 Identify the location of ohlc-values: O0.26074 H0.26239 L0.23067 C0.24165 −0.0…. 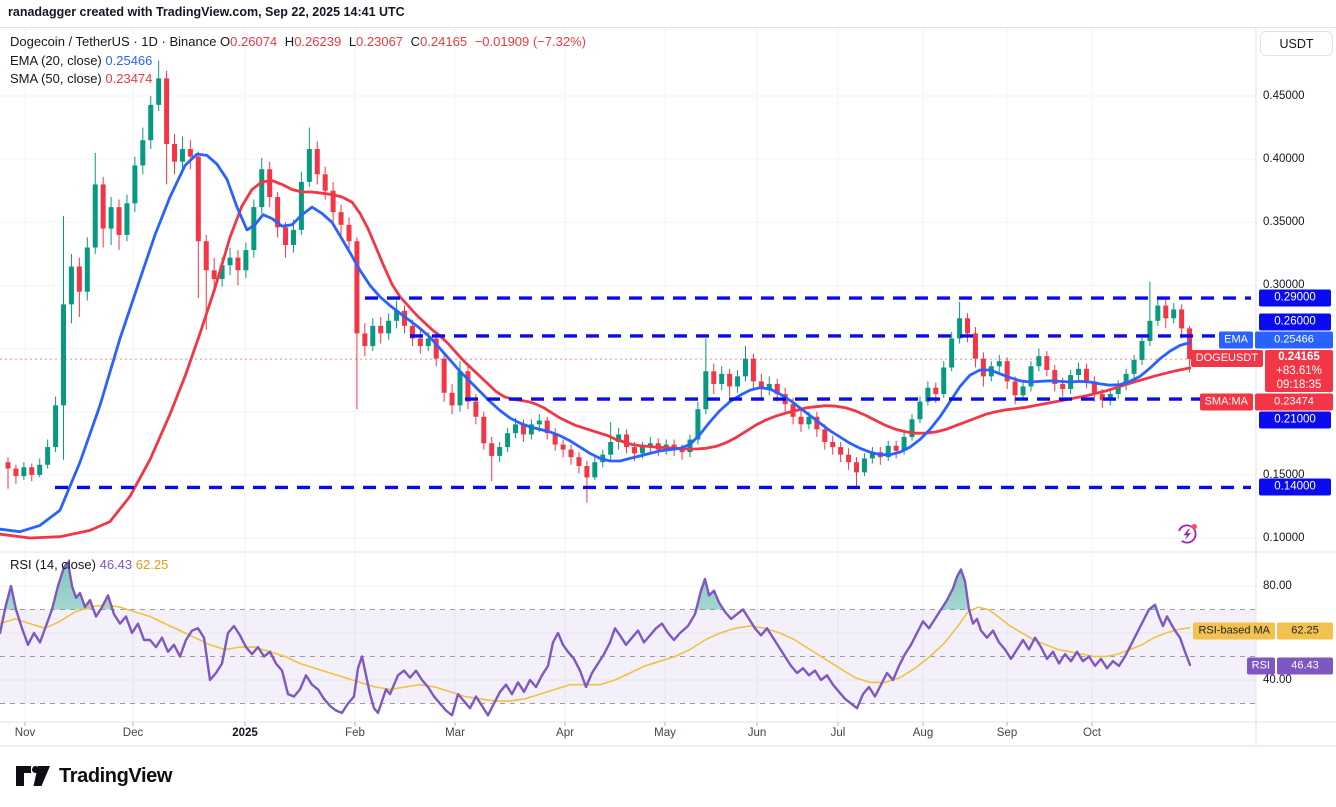
(403, 41).